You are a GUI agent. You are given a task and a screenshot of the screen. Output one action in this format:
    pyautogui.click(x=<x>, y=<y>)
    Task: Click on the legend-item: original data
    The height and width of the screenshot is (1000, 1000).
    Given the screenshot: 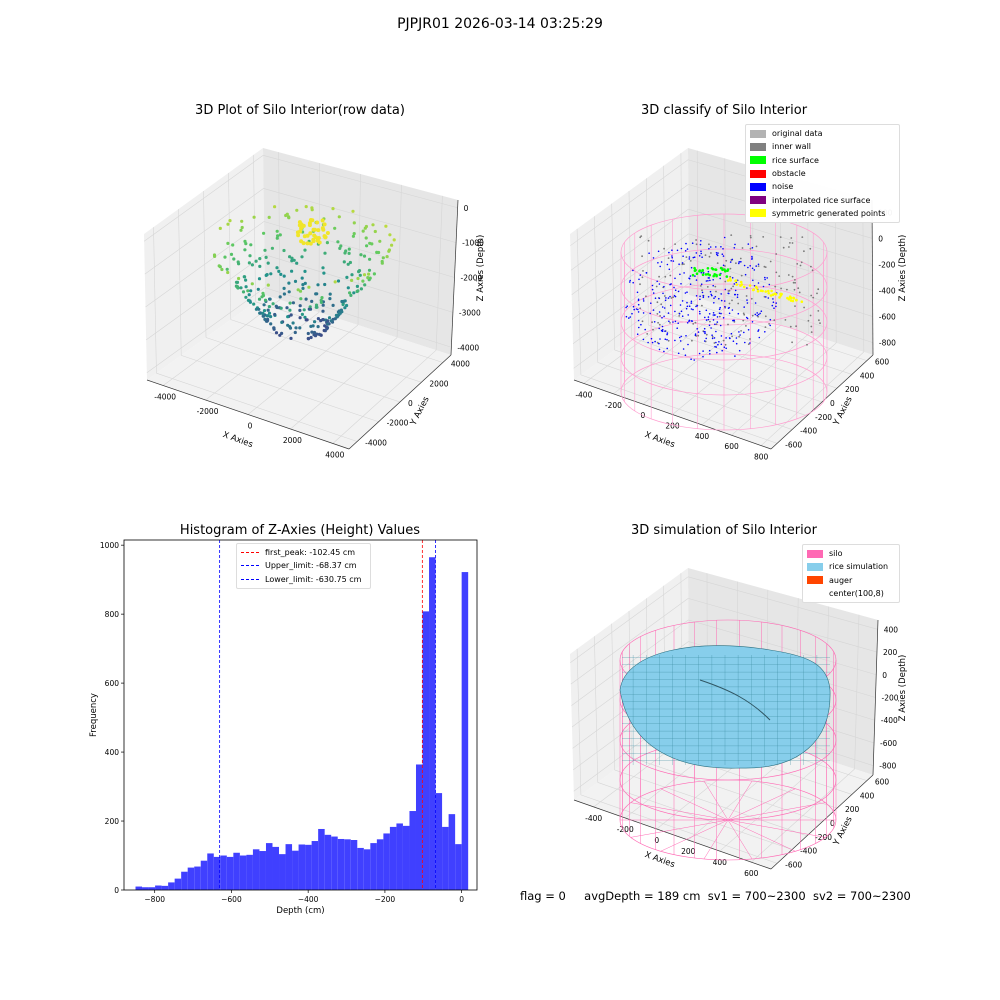 What is the action you would take?
    pyautogui.click(x=822, y=133)
    